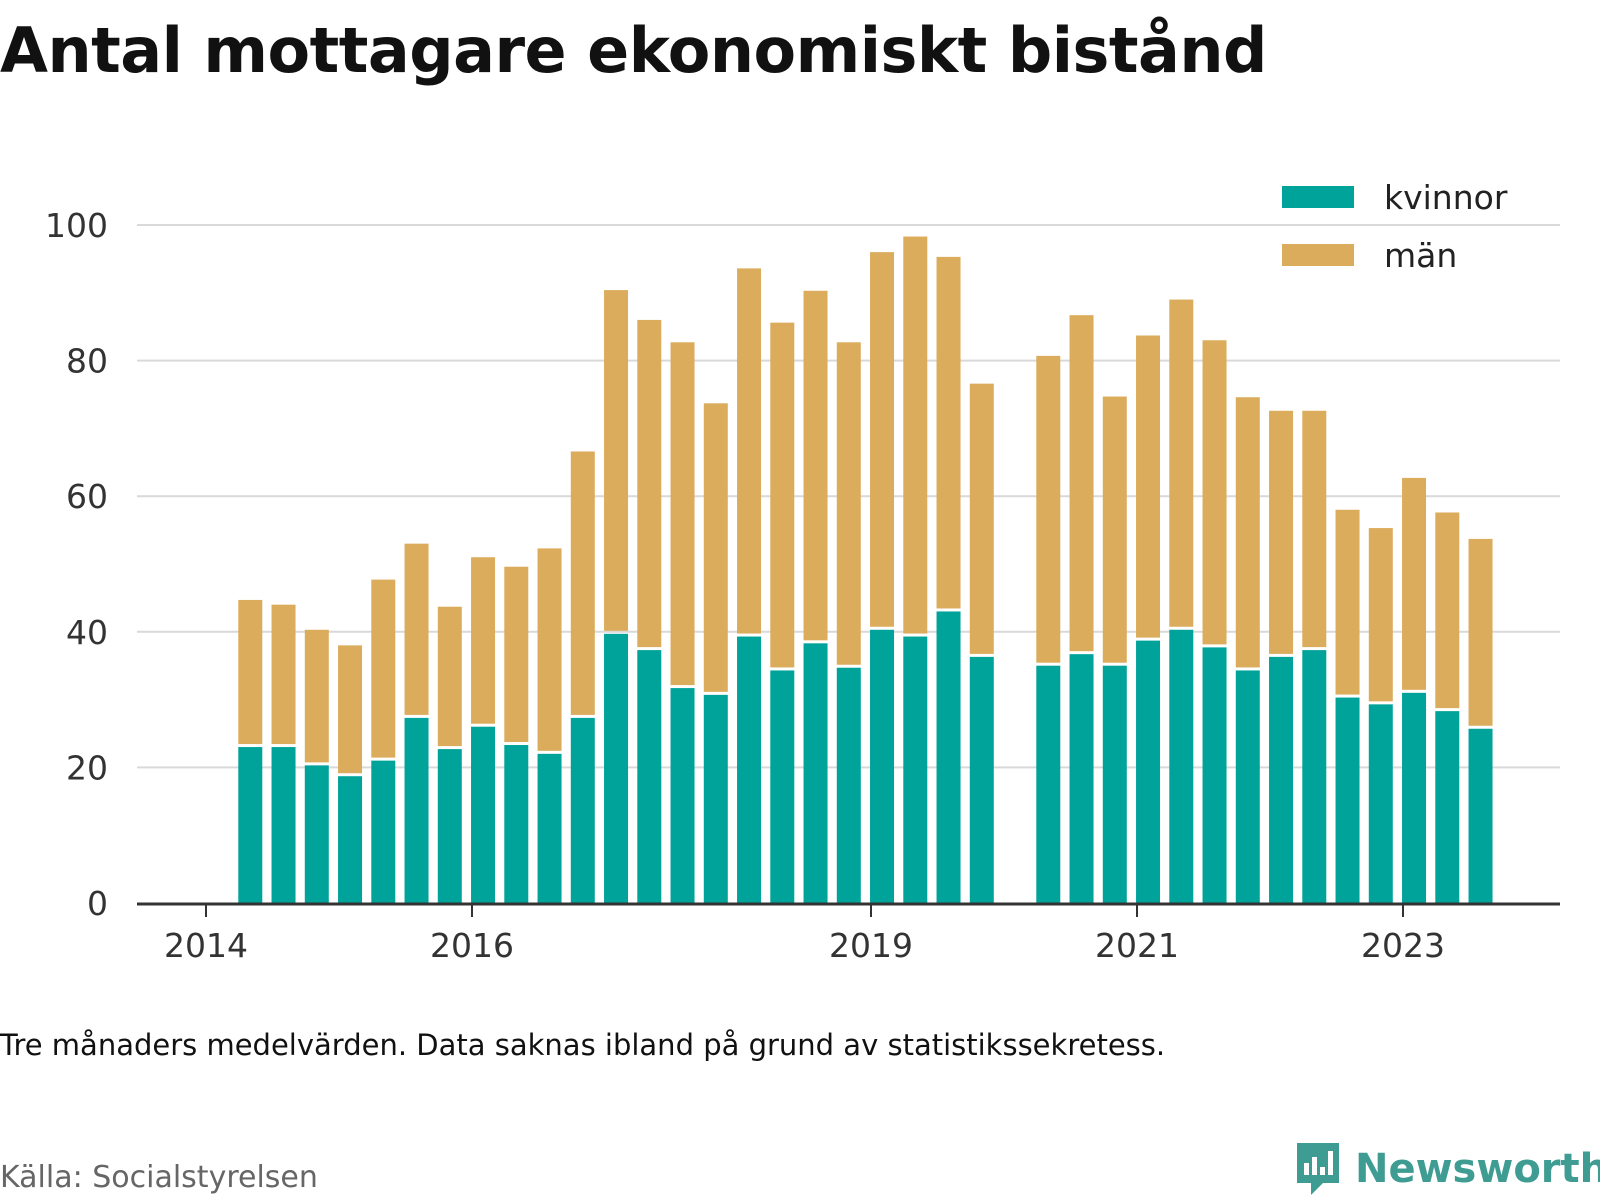 Image resolution: width=1600 pixels, height=1200 pixels. What do you see at coordinates (1137, 945) in the screenshot?
I see `x-tick-label: 2021` at bounding box center [1137, 945].